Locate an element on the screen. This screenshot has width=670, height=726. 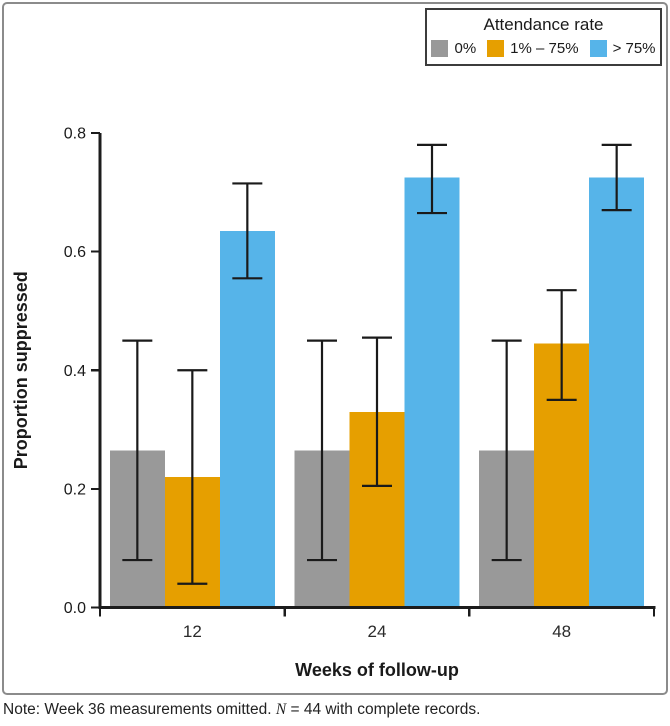
footnote-text-after: = 44 with complete records. is located at coordinates (383, 709).